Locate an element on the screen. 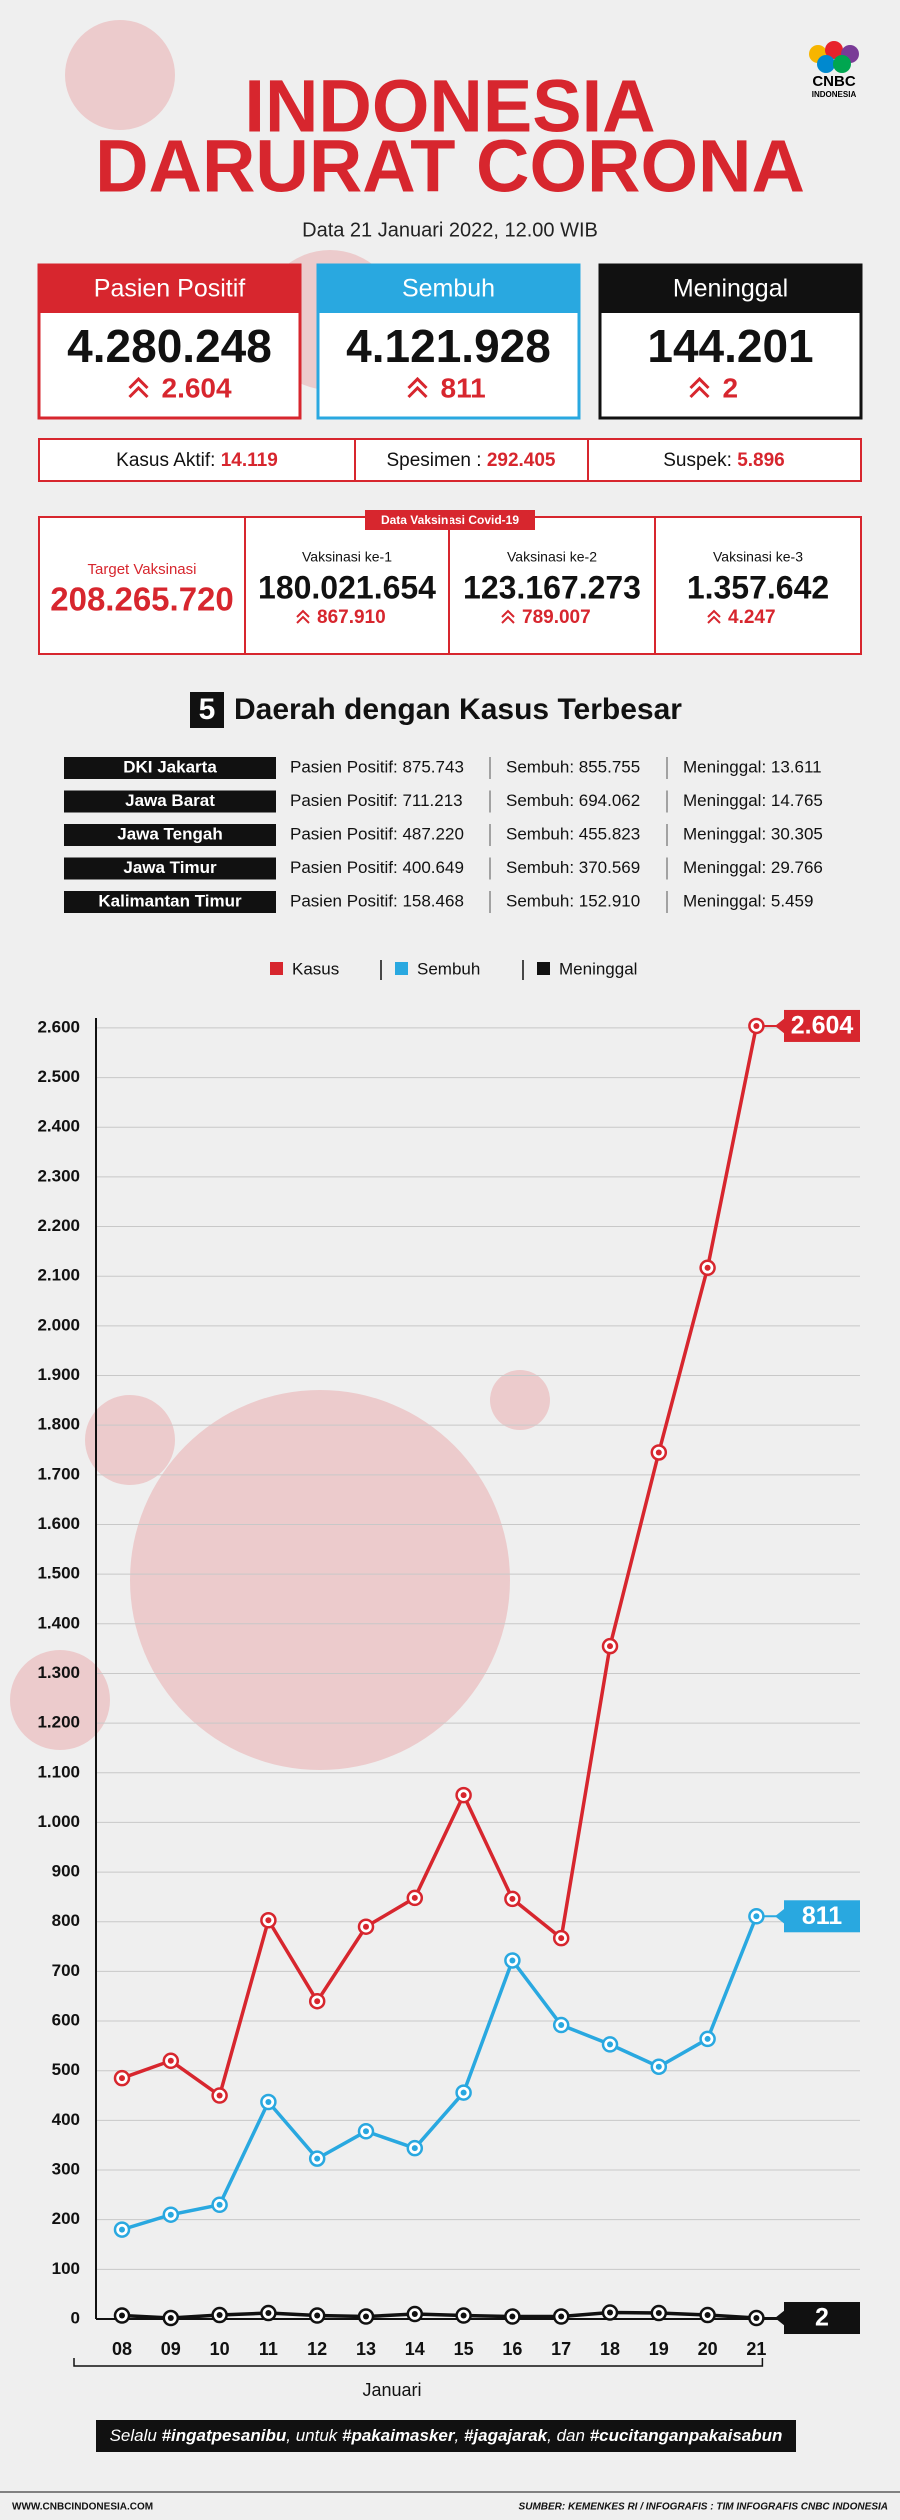 The height and width of the screenshot is (2520, 900). summary-item: Spesimen : 292.405 is located at coordinates (470, 460).